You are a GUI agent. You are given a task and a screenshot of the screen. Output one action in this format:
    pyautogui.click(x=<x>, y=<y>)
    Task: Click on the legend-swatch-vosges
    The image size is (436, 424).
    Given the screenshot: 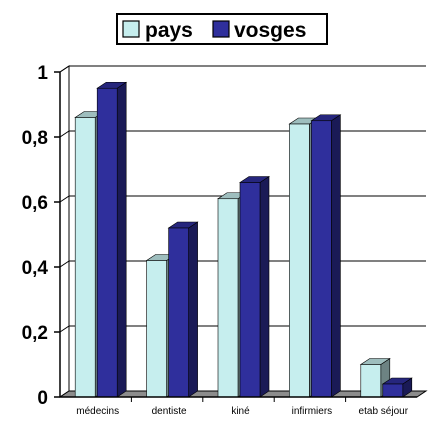 What is the action you would take?
    pyautogui.click(x=221, y=29)
    